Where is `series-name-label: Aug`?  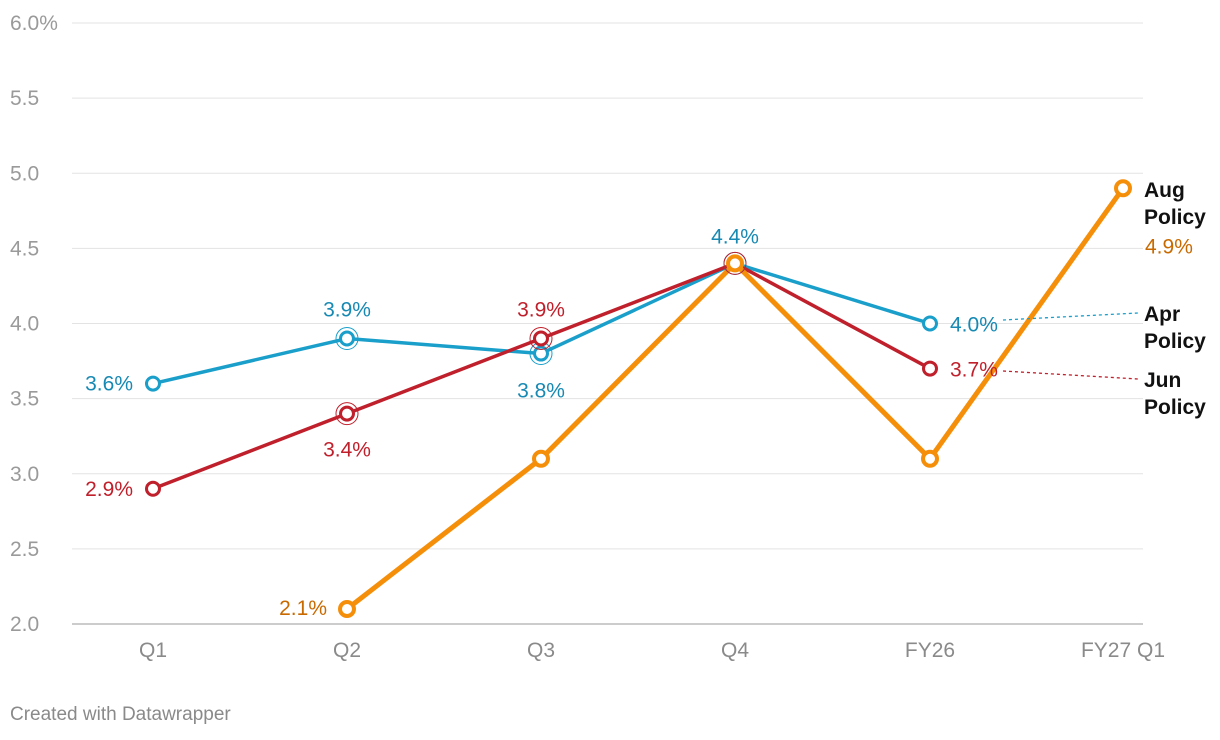
series-name-label: Aug is located at coordinates (1164, 190).